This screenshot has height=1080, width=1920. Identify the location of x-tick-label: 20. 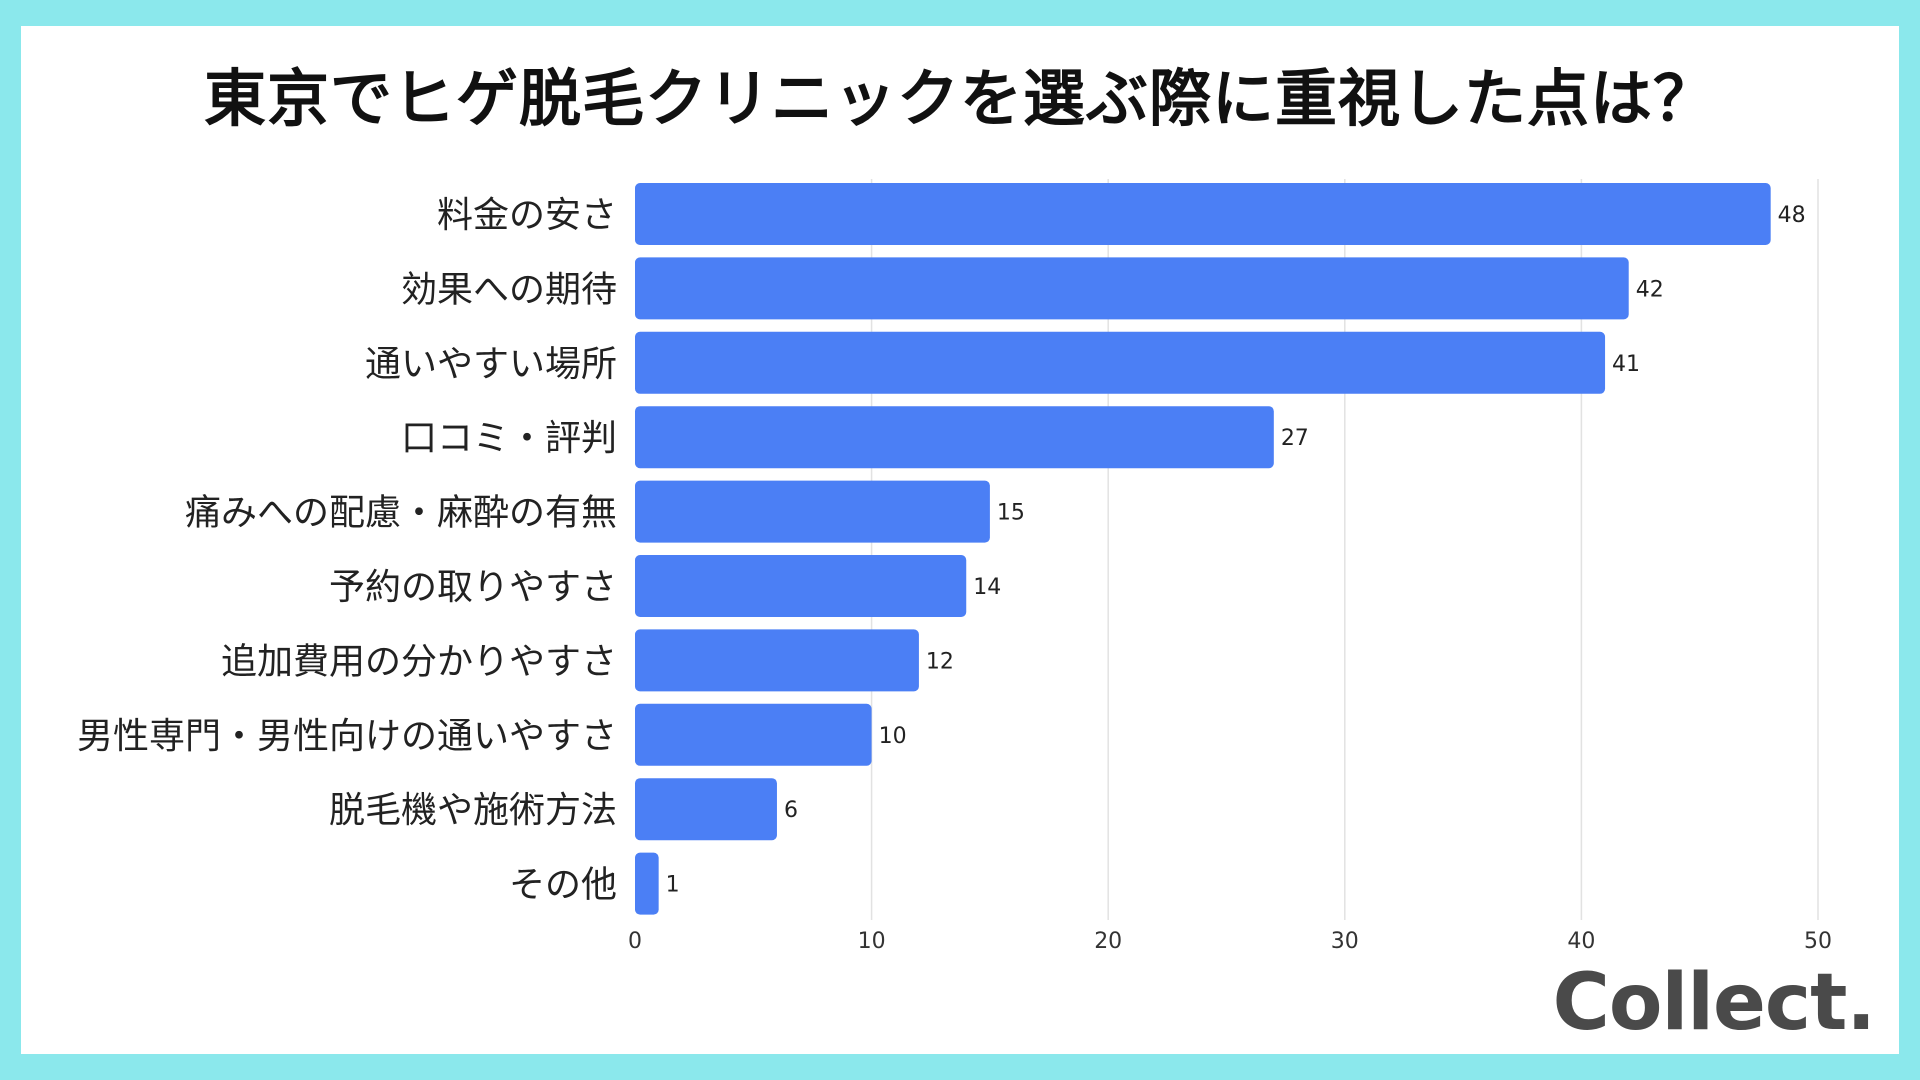
(1108, 941).